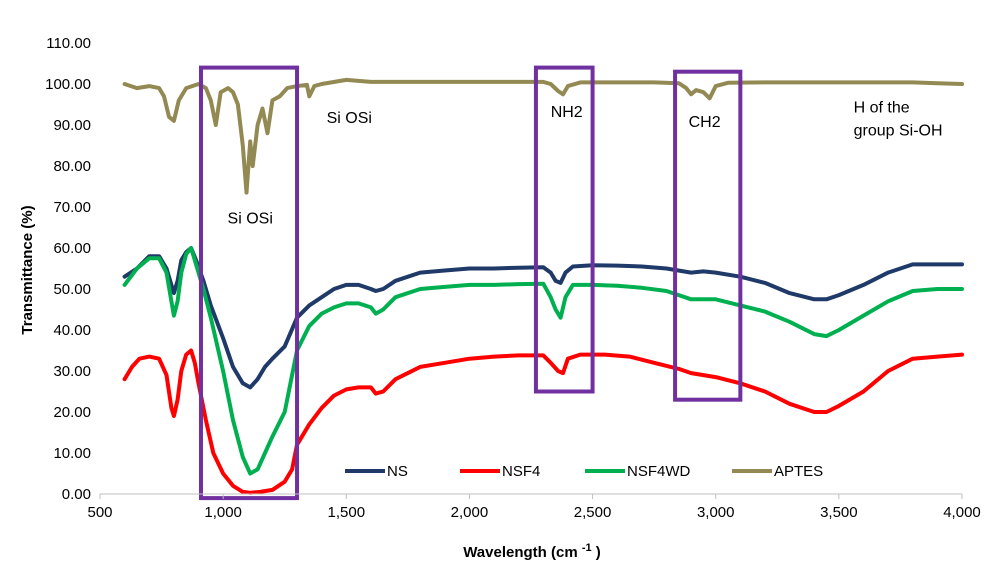  I want to click on x-tick-label: 2,500, so click(593, 512).